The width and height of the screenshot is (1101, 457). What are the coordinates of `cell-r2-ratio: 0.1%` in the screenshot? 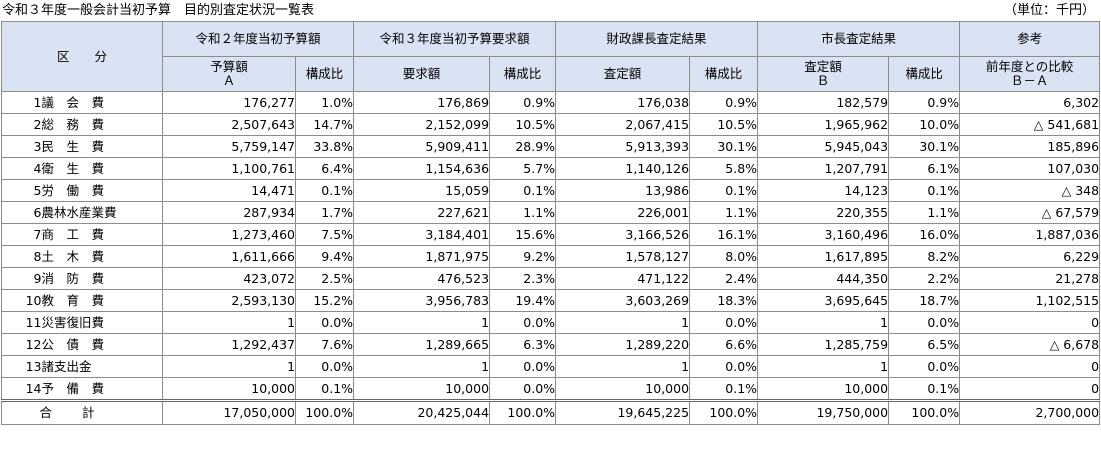 It's located at (325, 190).